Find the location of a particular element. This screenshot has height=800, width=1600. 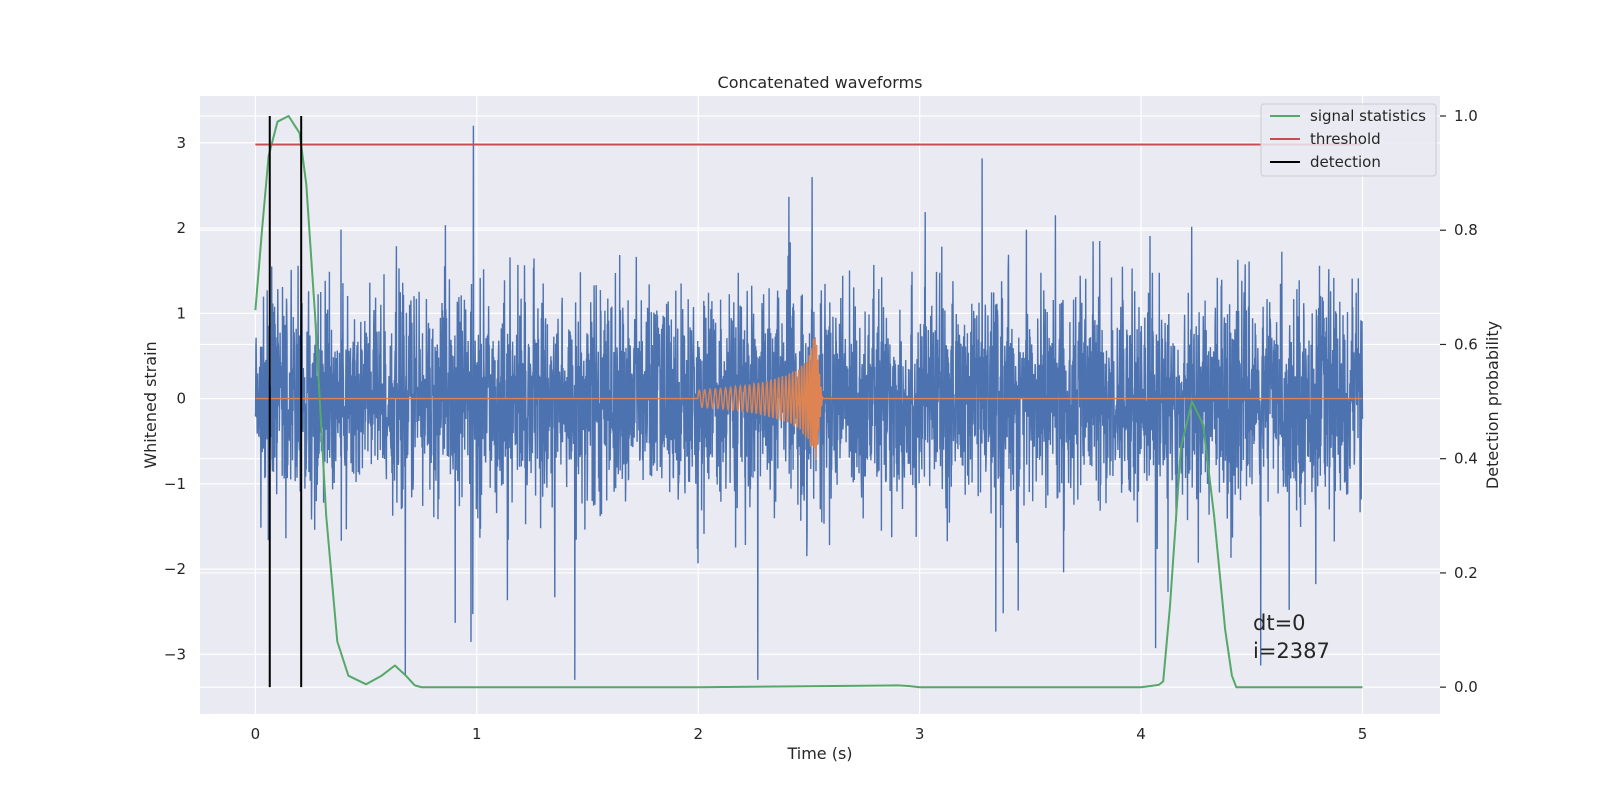

y2-axis-label: Detection probability is located at coordinates (1492, 405).